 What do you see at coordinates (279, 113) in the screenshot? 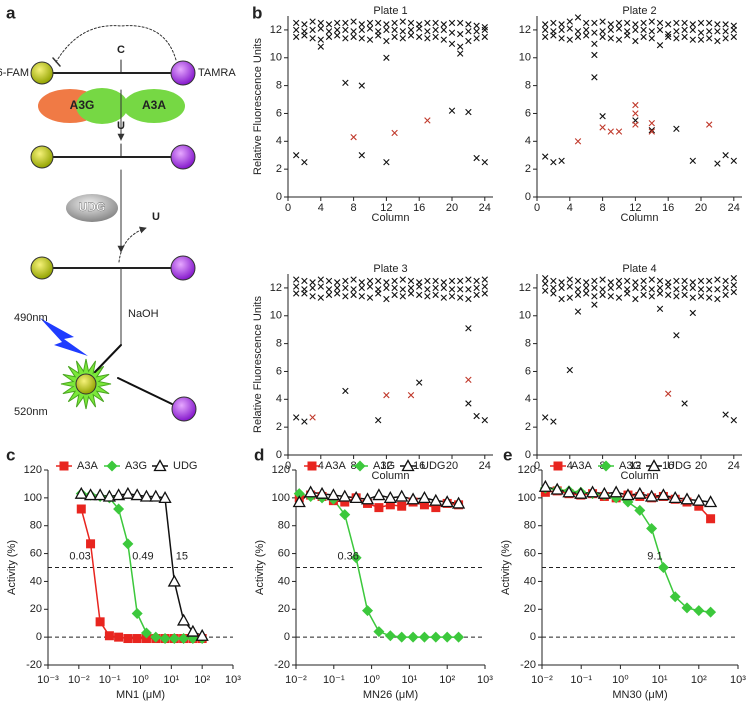
I see `y-tick-label: 6` at bounding box center [279, 113].